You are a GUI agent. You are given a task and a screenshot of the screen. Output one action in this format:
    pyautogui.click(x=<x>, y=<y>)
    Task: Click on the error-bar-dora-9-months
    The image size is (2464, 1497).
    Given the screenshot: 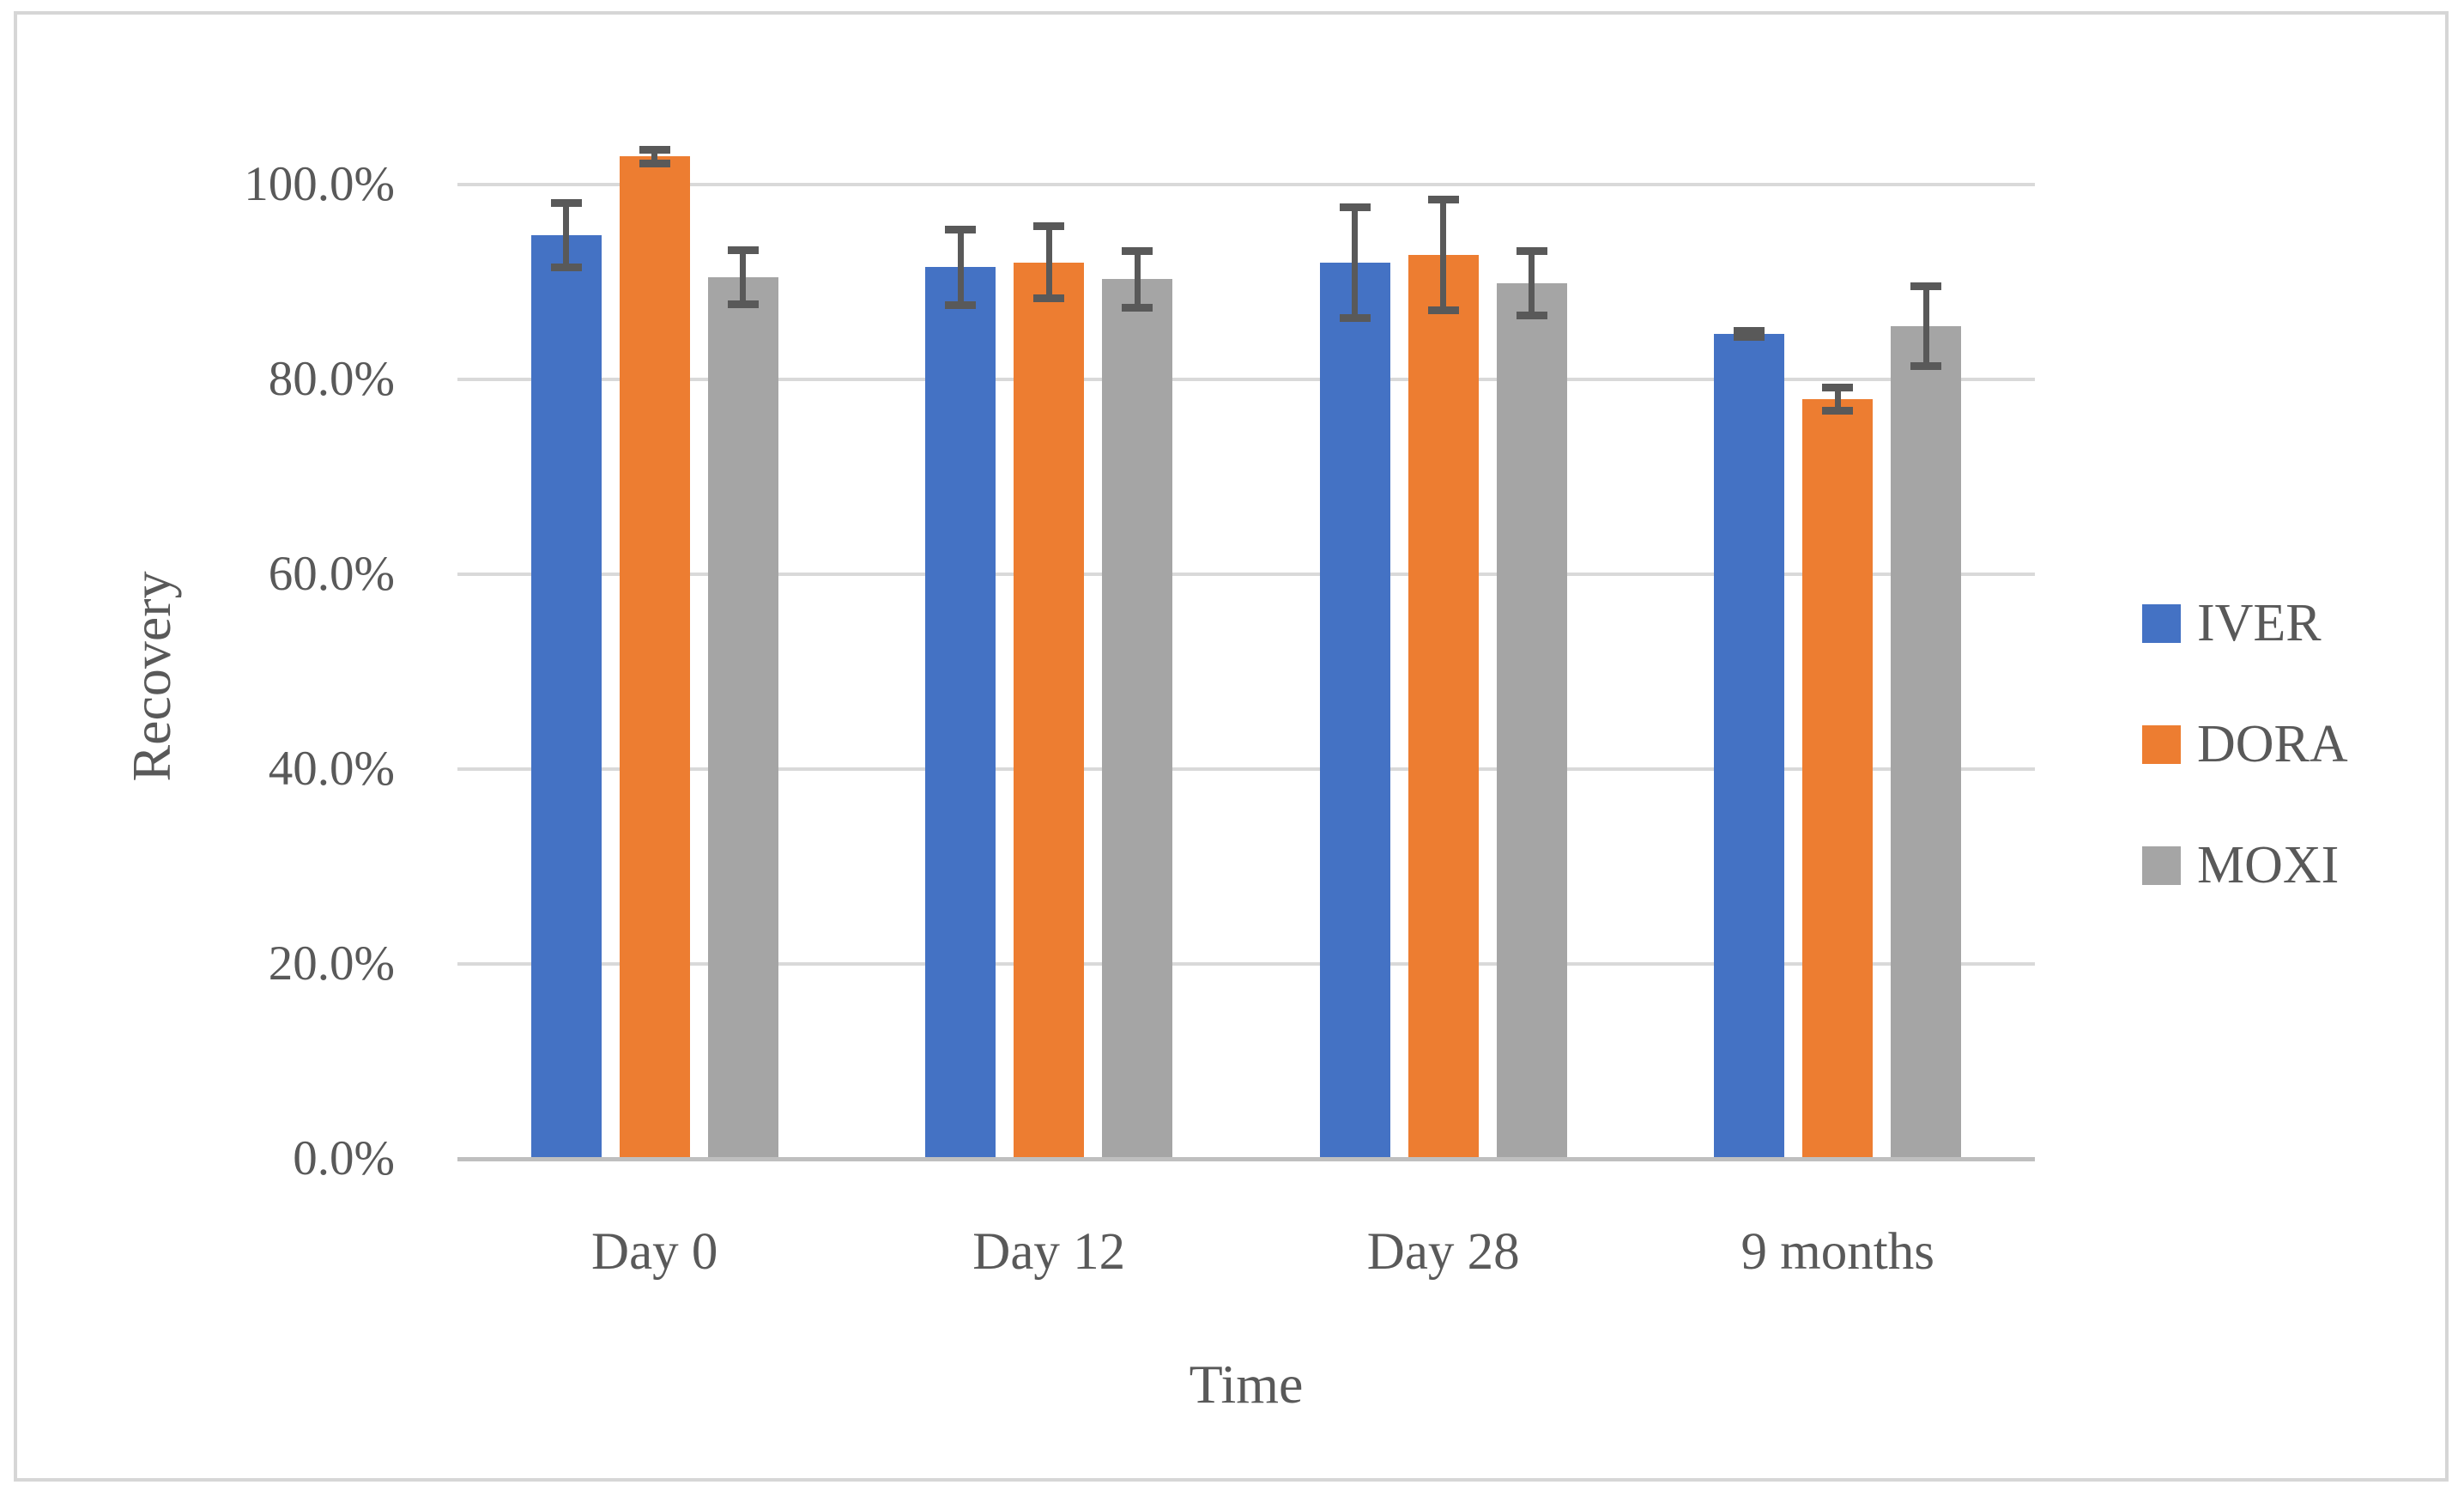 What is the action you would take?
    pyautogui.click(x=1837, y=399)
    